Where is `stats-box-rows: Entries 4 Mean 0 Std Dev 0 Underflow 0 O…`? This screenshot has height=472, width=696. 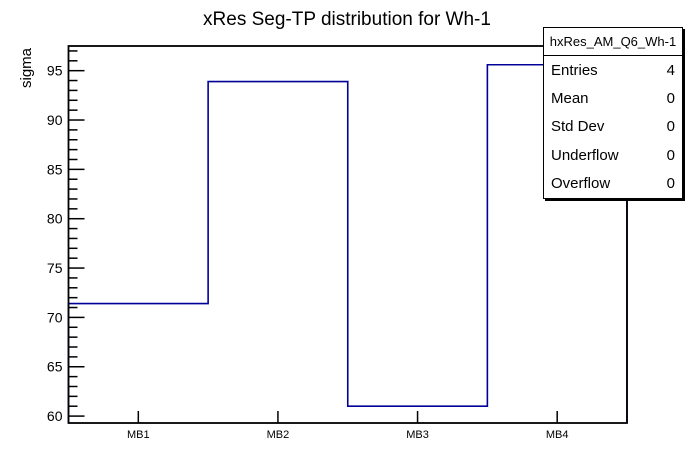
stats-box-rows: Entries 4 Mean 0 Std Dev 0 Underflow 0 O… is located at coordinates (613, 127).